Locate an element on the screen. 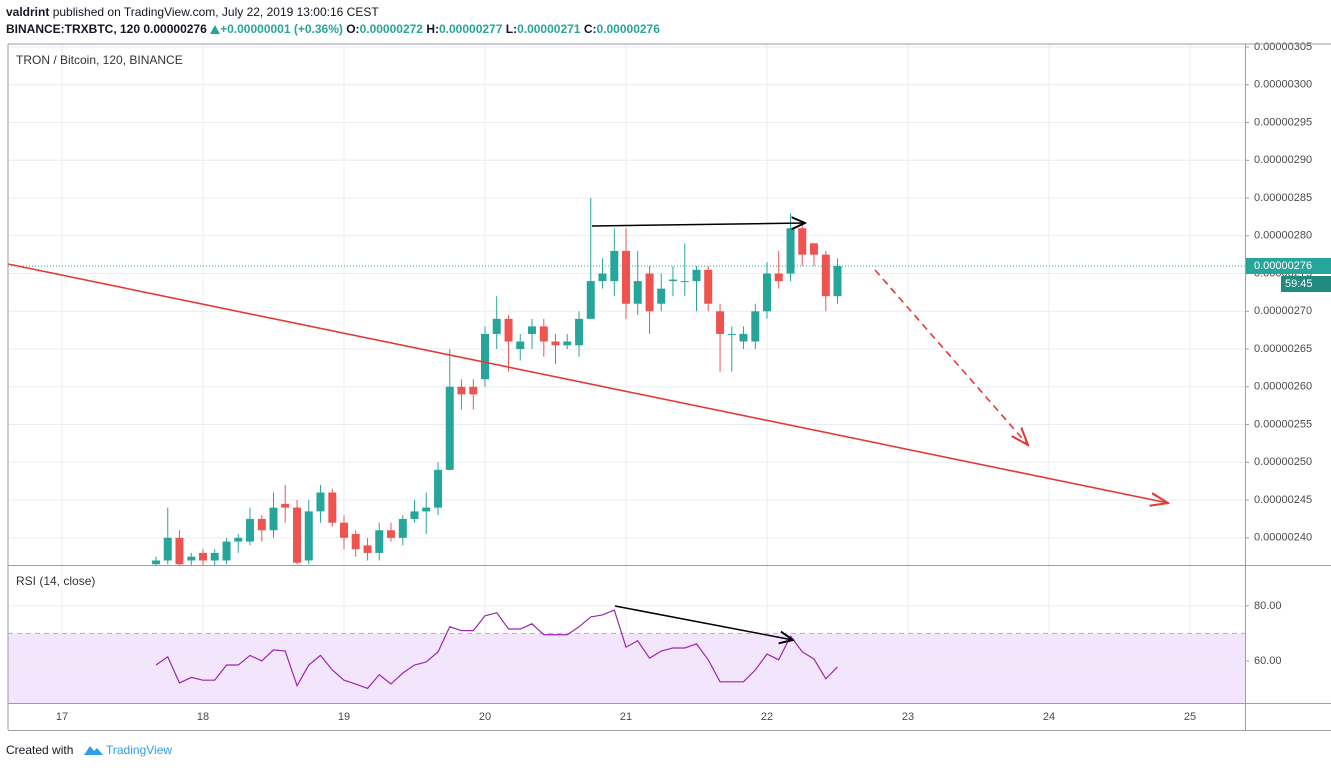  price-label-box is located at coordinates (1288, 265).